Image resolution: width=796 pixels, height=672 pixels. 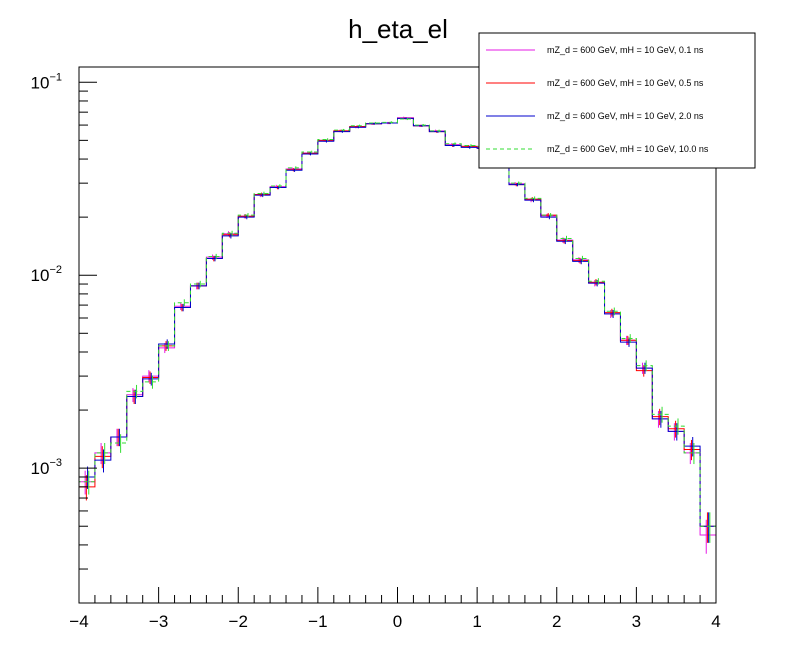 I want to click on x-tick-label: −2, so click(x=238, y=621).